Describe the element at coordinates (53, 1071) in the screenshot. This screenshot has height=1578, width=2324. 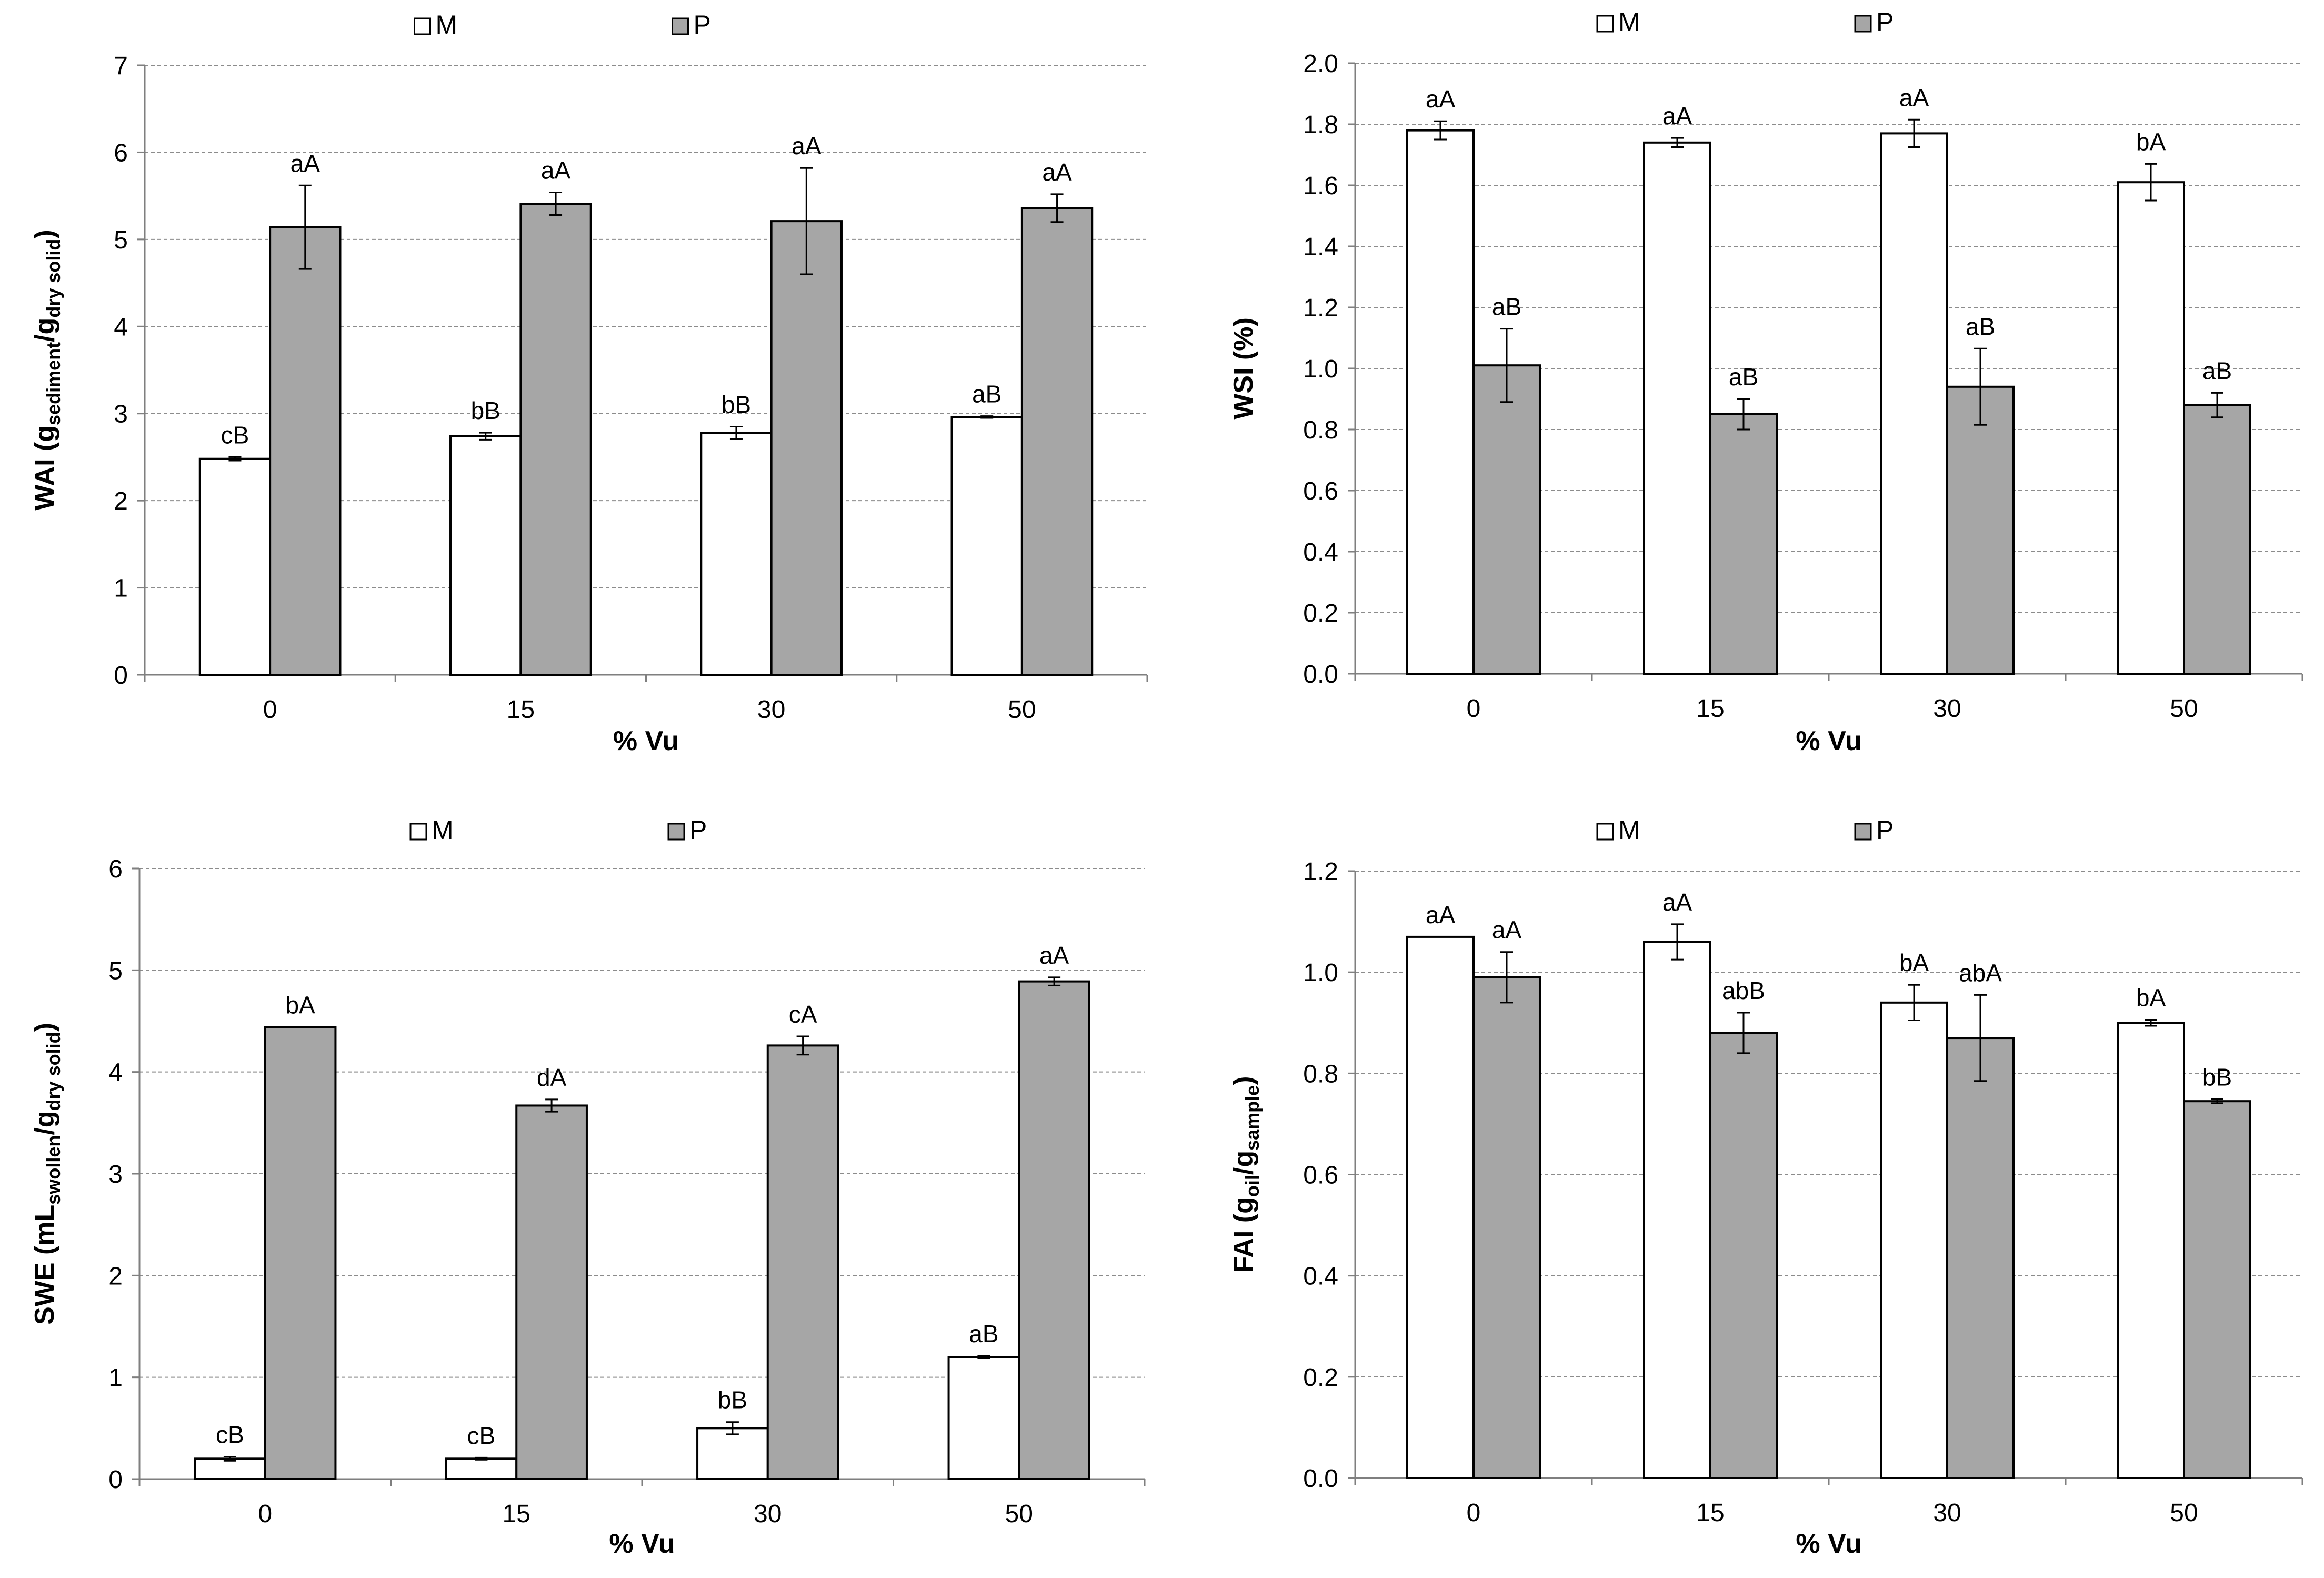
I see `y-axis-title-subscript: dry solid` at that location.